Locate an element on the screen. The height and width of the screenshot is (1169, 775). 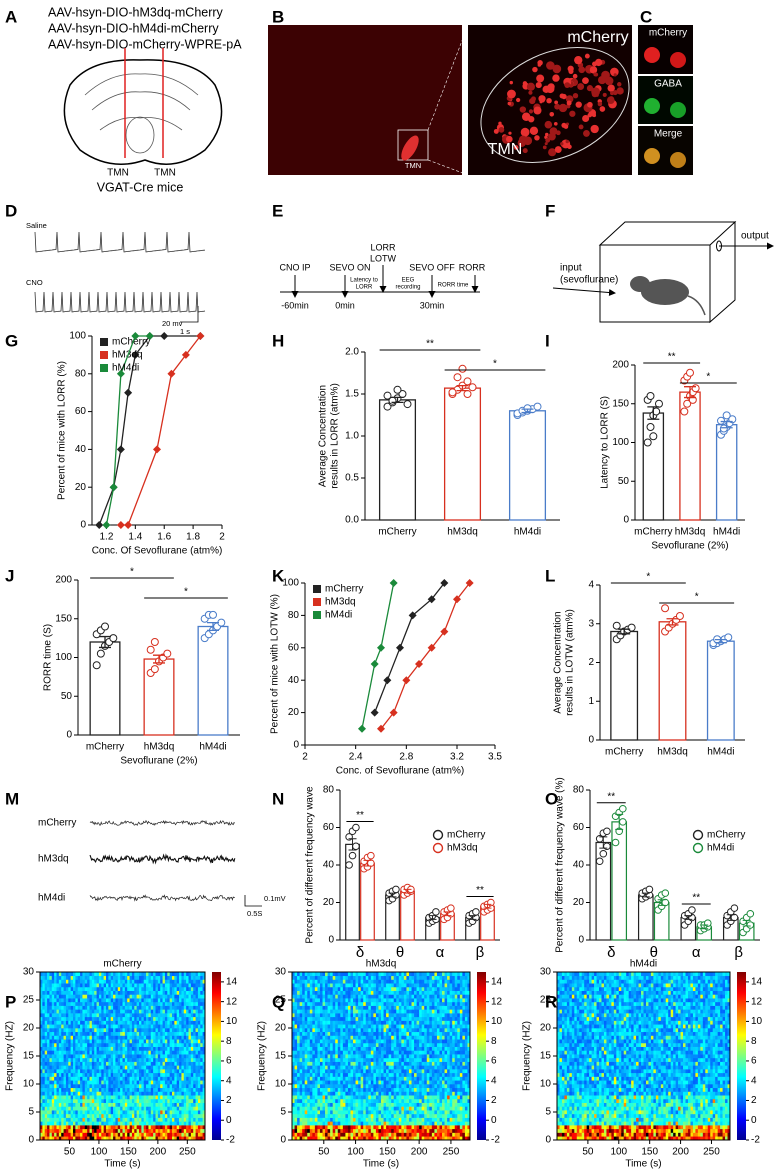
error-bar is located at coordinates (487, 906).